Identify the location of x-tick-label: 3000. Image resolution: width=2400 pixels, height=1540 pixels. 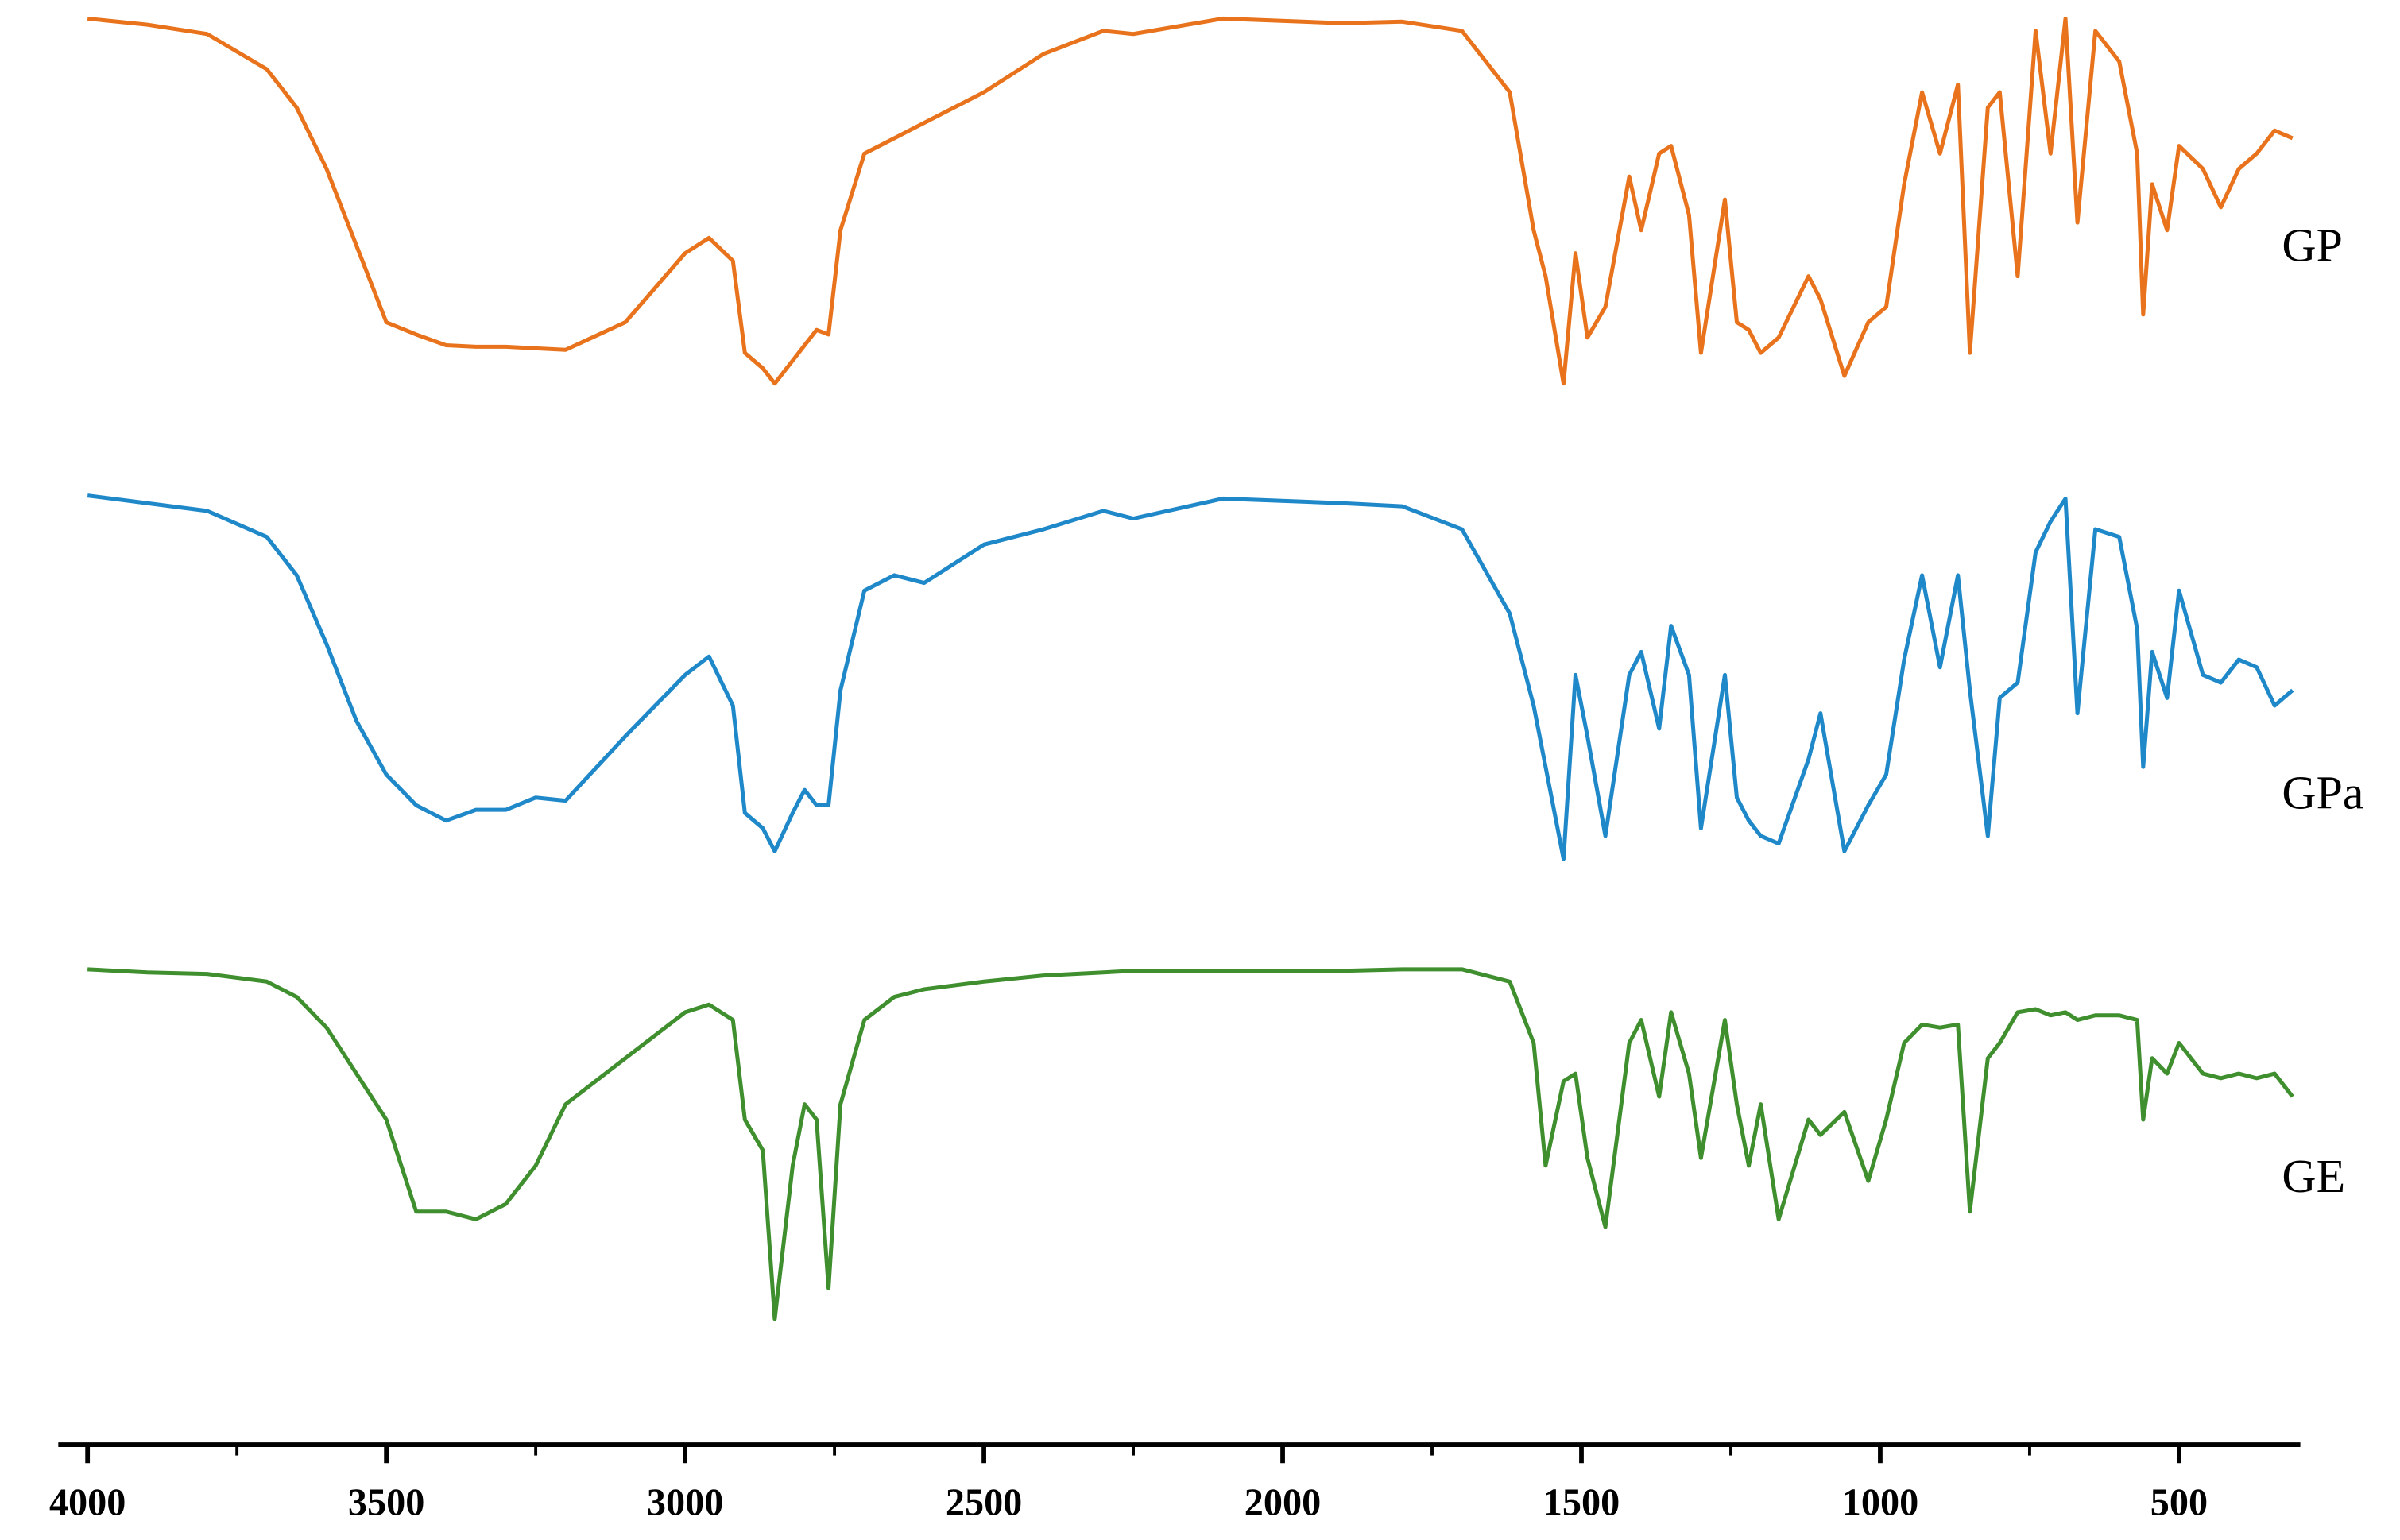
(685, 1502).